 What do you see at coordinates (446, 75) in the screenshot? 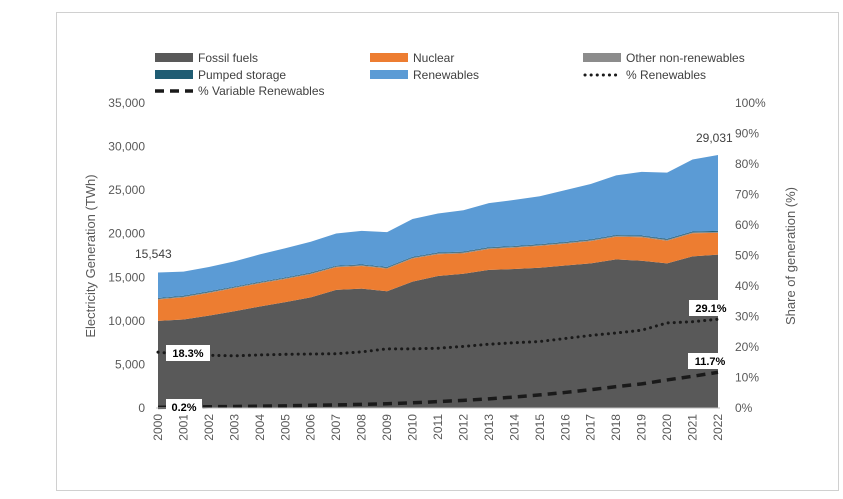
I see `legend-label: Renewables` at bounding box center [446, 75].